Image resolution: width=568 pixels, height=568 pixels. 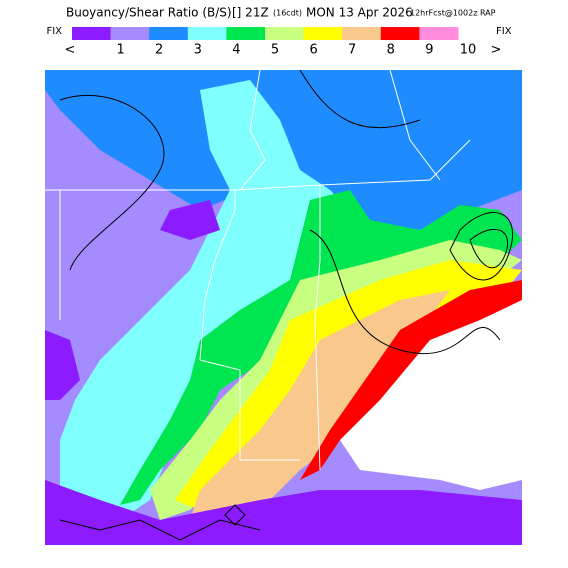 What do you see at coordinates (274, 42) in the screenshot?
I see `legend: 1 2 3 4 5 6 7 8 9 10` at bounding box center [274, 42].